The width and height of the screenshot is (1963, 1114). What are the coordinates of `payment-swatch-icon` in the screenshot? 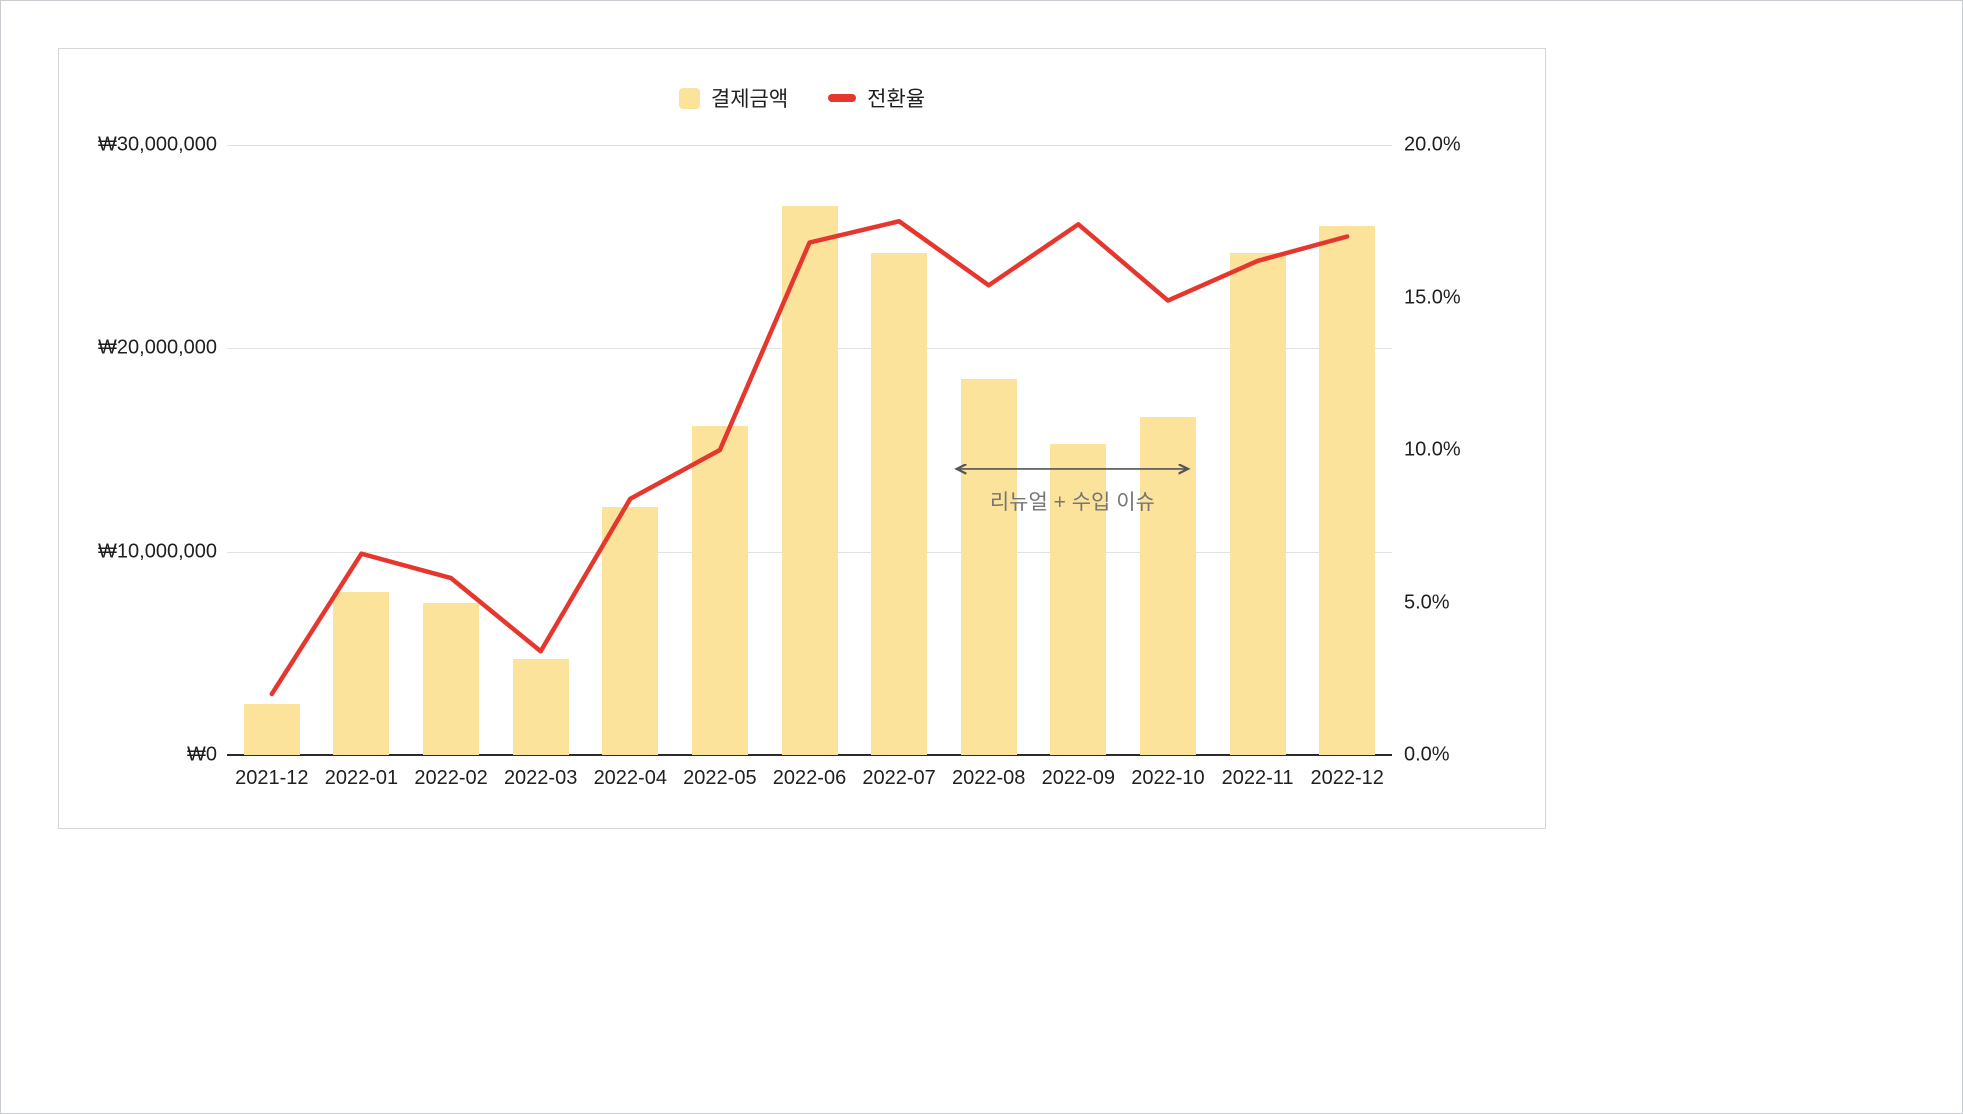 It's located at (689, 98).